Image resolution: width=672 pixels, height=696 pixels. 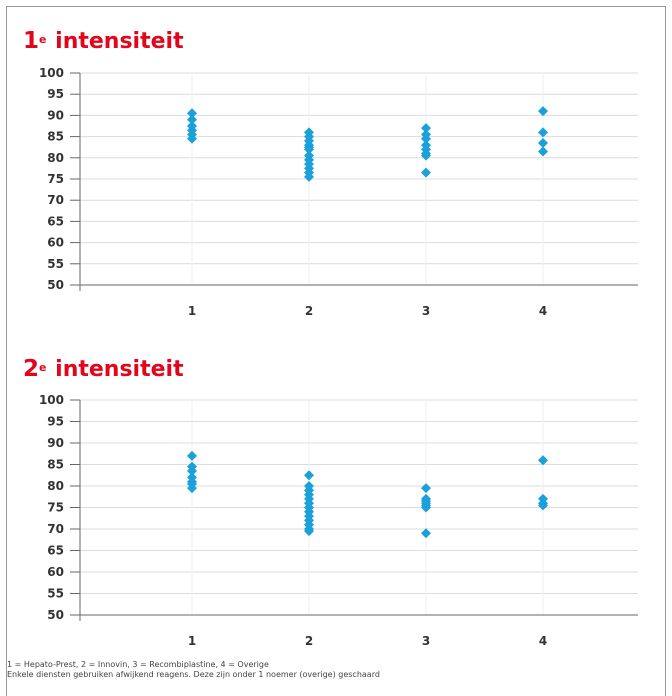 I want to click on chart-1-heading: 1e intensiteit, so click(x=103, y=41).